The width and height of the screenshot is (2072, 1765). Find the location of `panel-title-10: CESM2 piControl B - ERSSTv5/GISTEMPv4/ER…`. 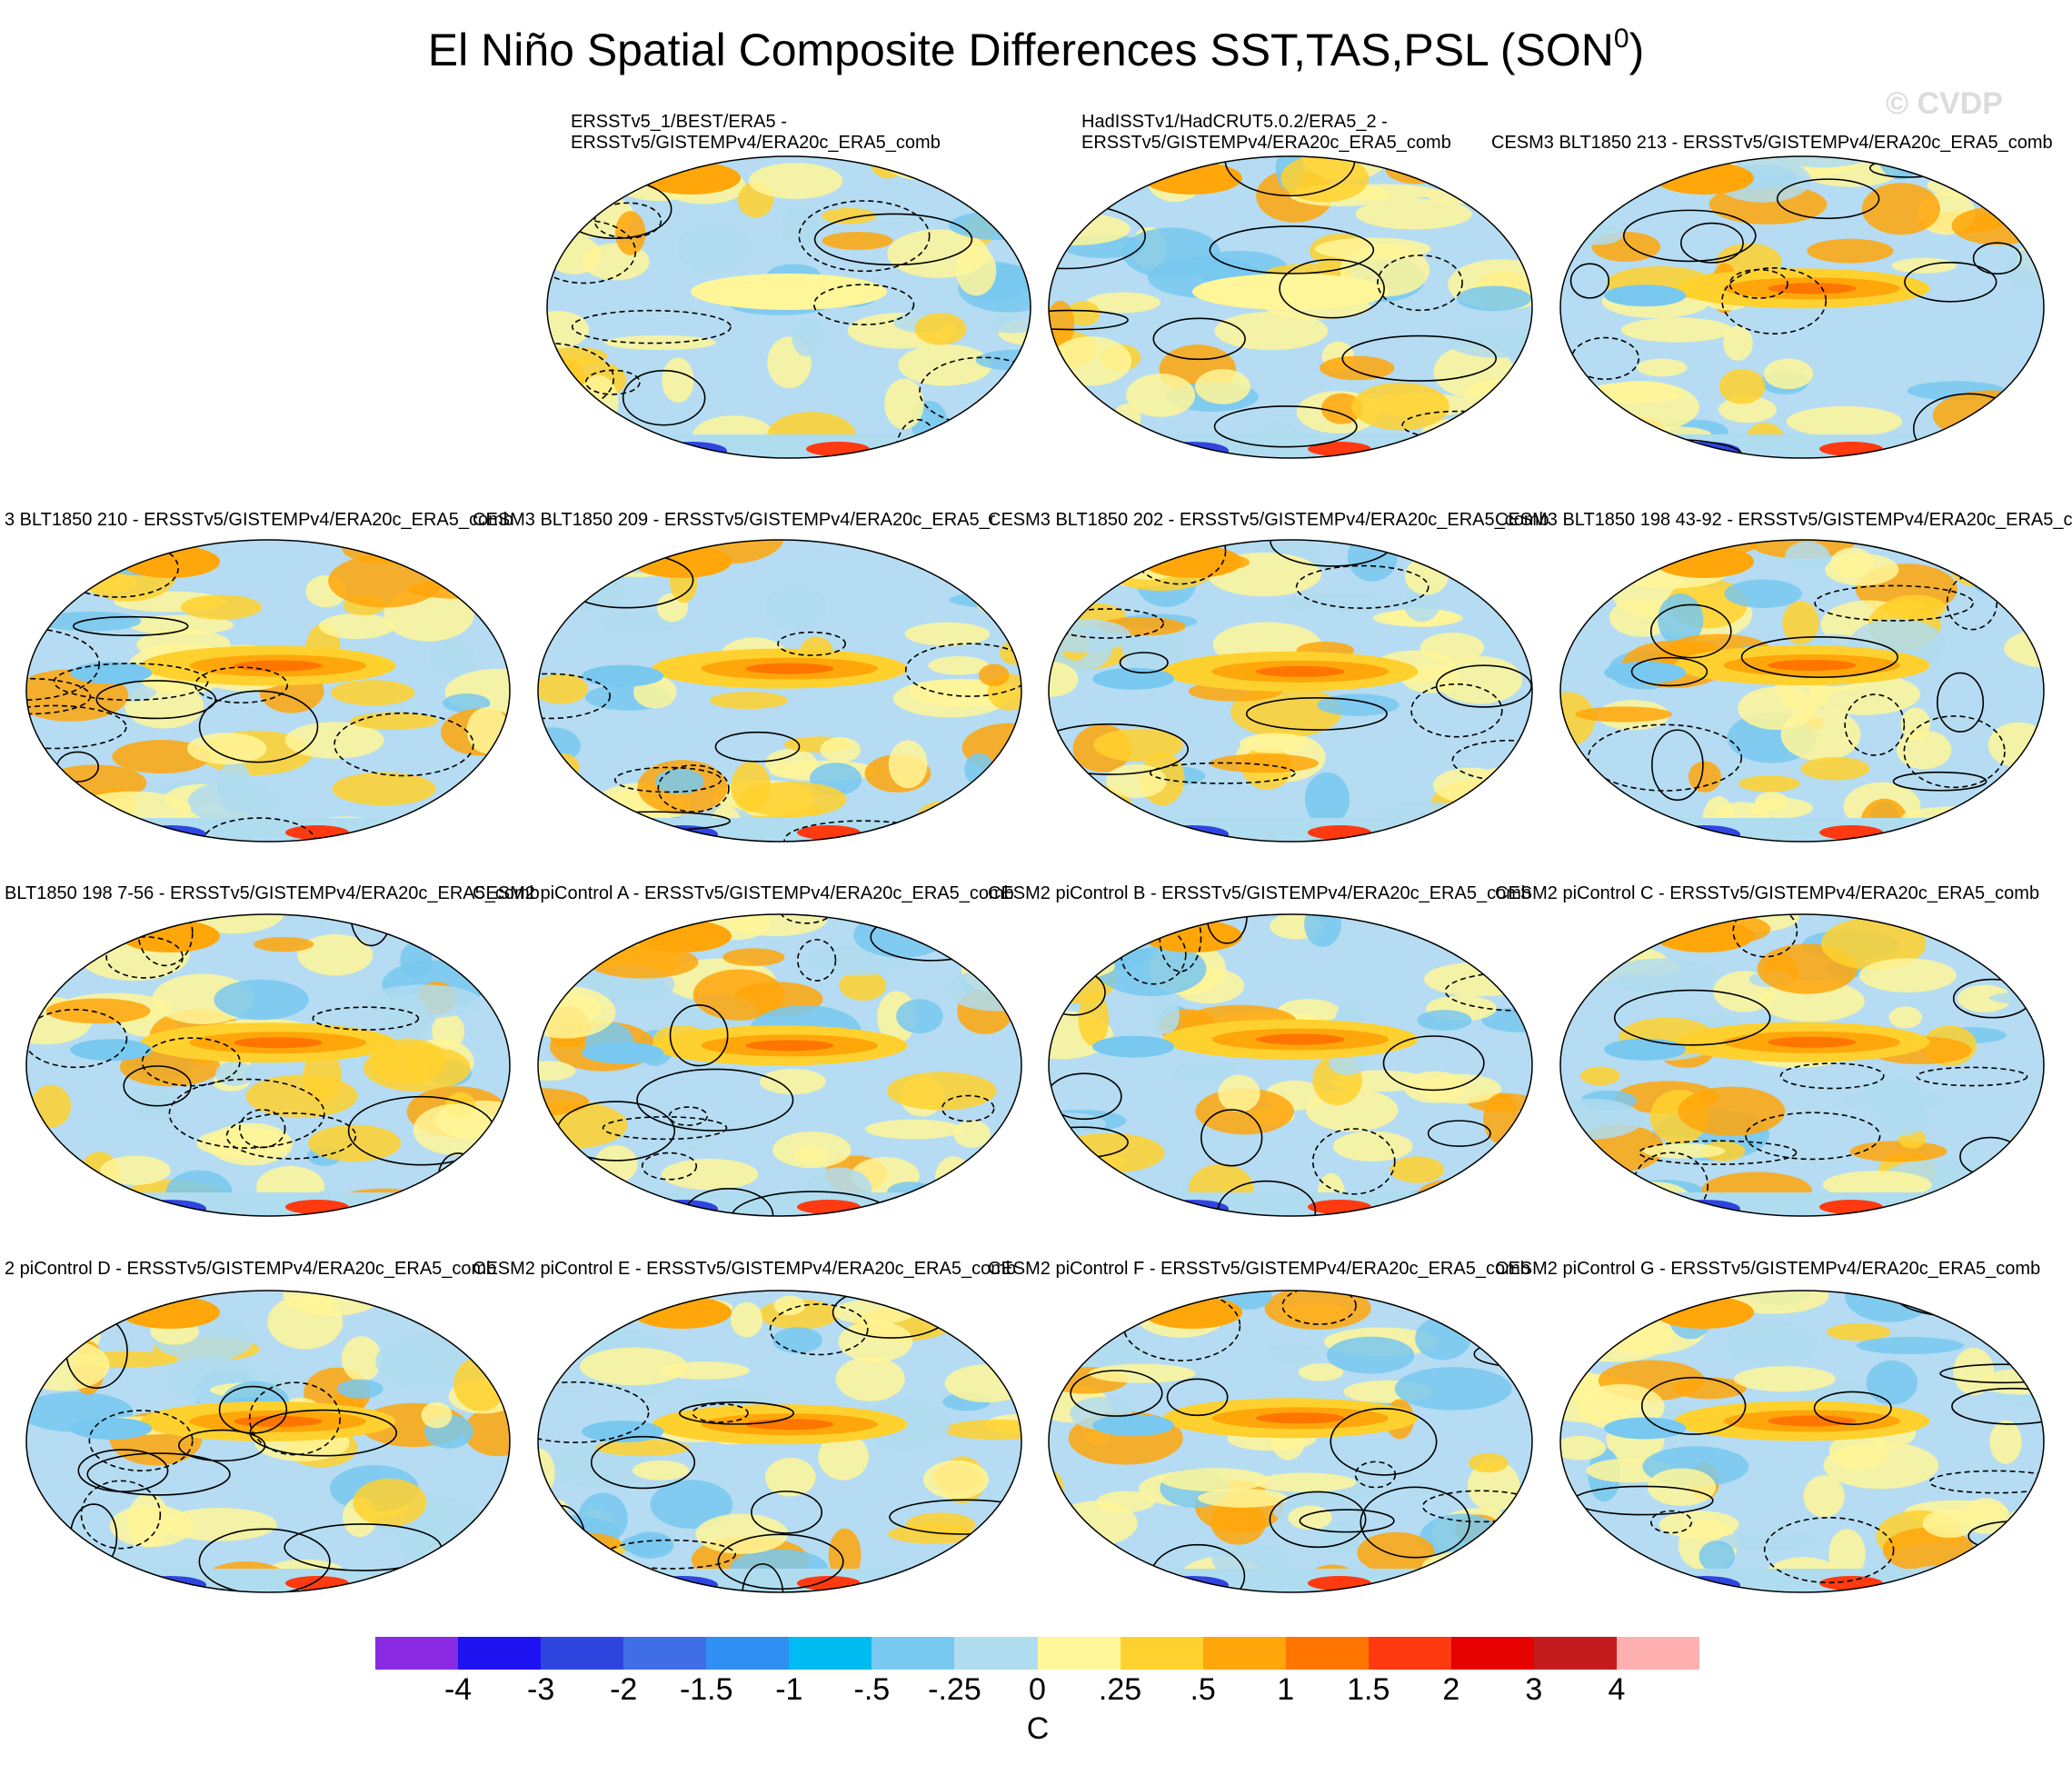

panel-title-10: CESM2 piControl B - ERSSTv5/GISTEMPv4/ER… is located at coordinates (1259, 893).